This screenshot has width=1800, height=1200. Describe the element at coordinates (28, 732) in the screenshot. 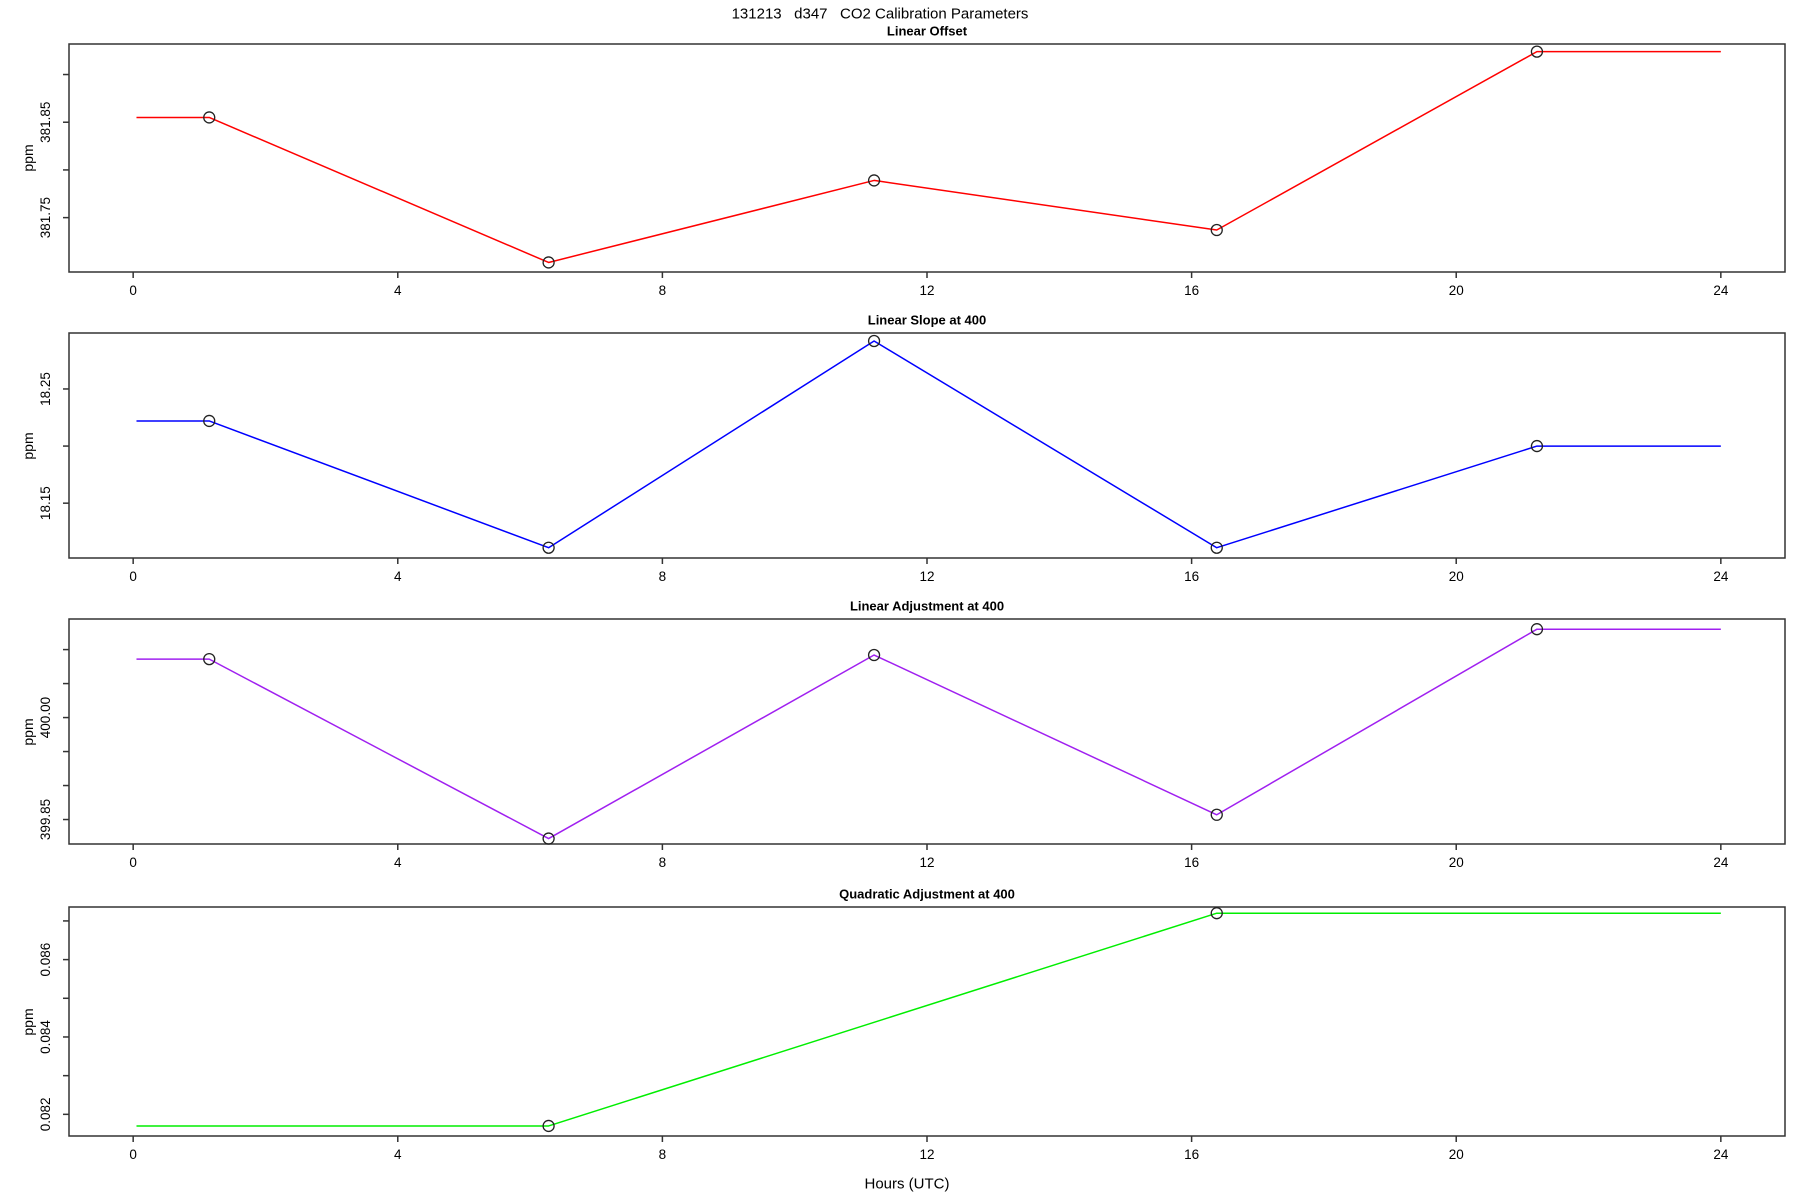

I see `y-axis-label-ppm-3: ppm` at that location.